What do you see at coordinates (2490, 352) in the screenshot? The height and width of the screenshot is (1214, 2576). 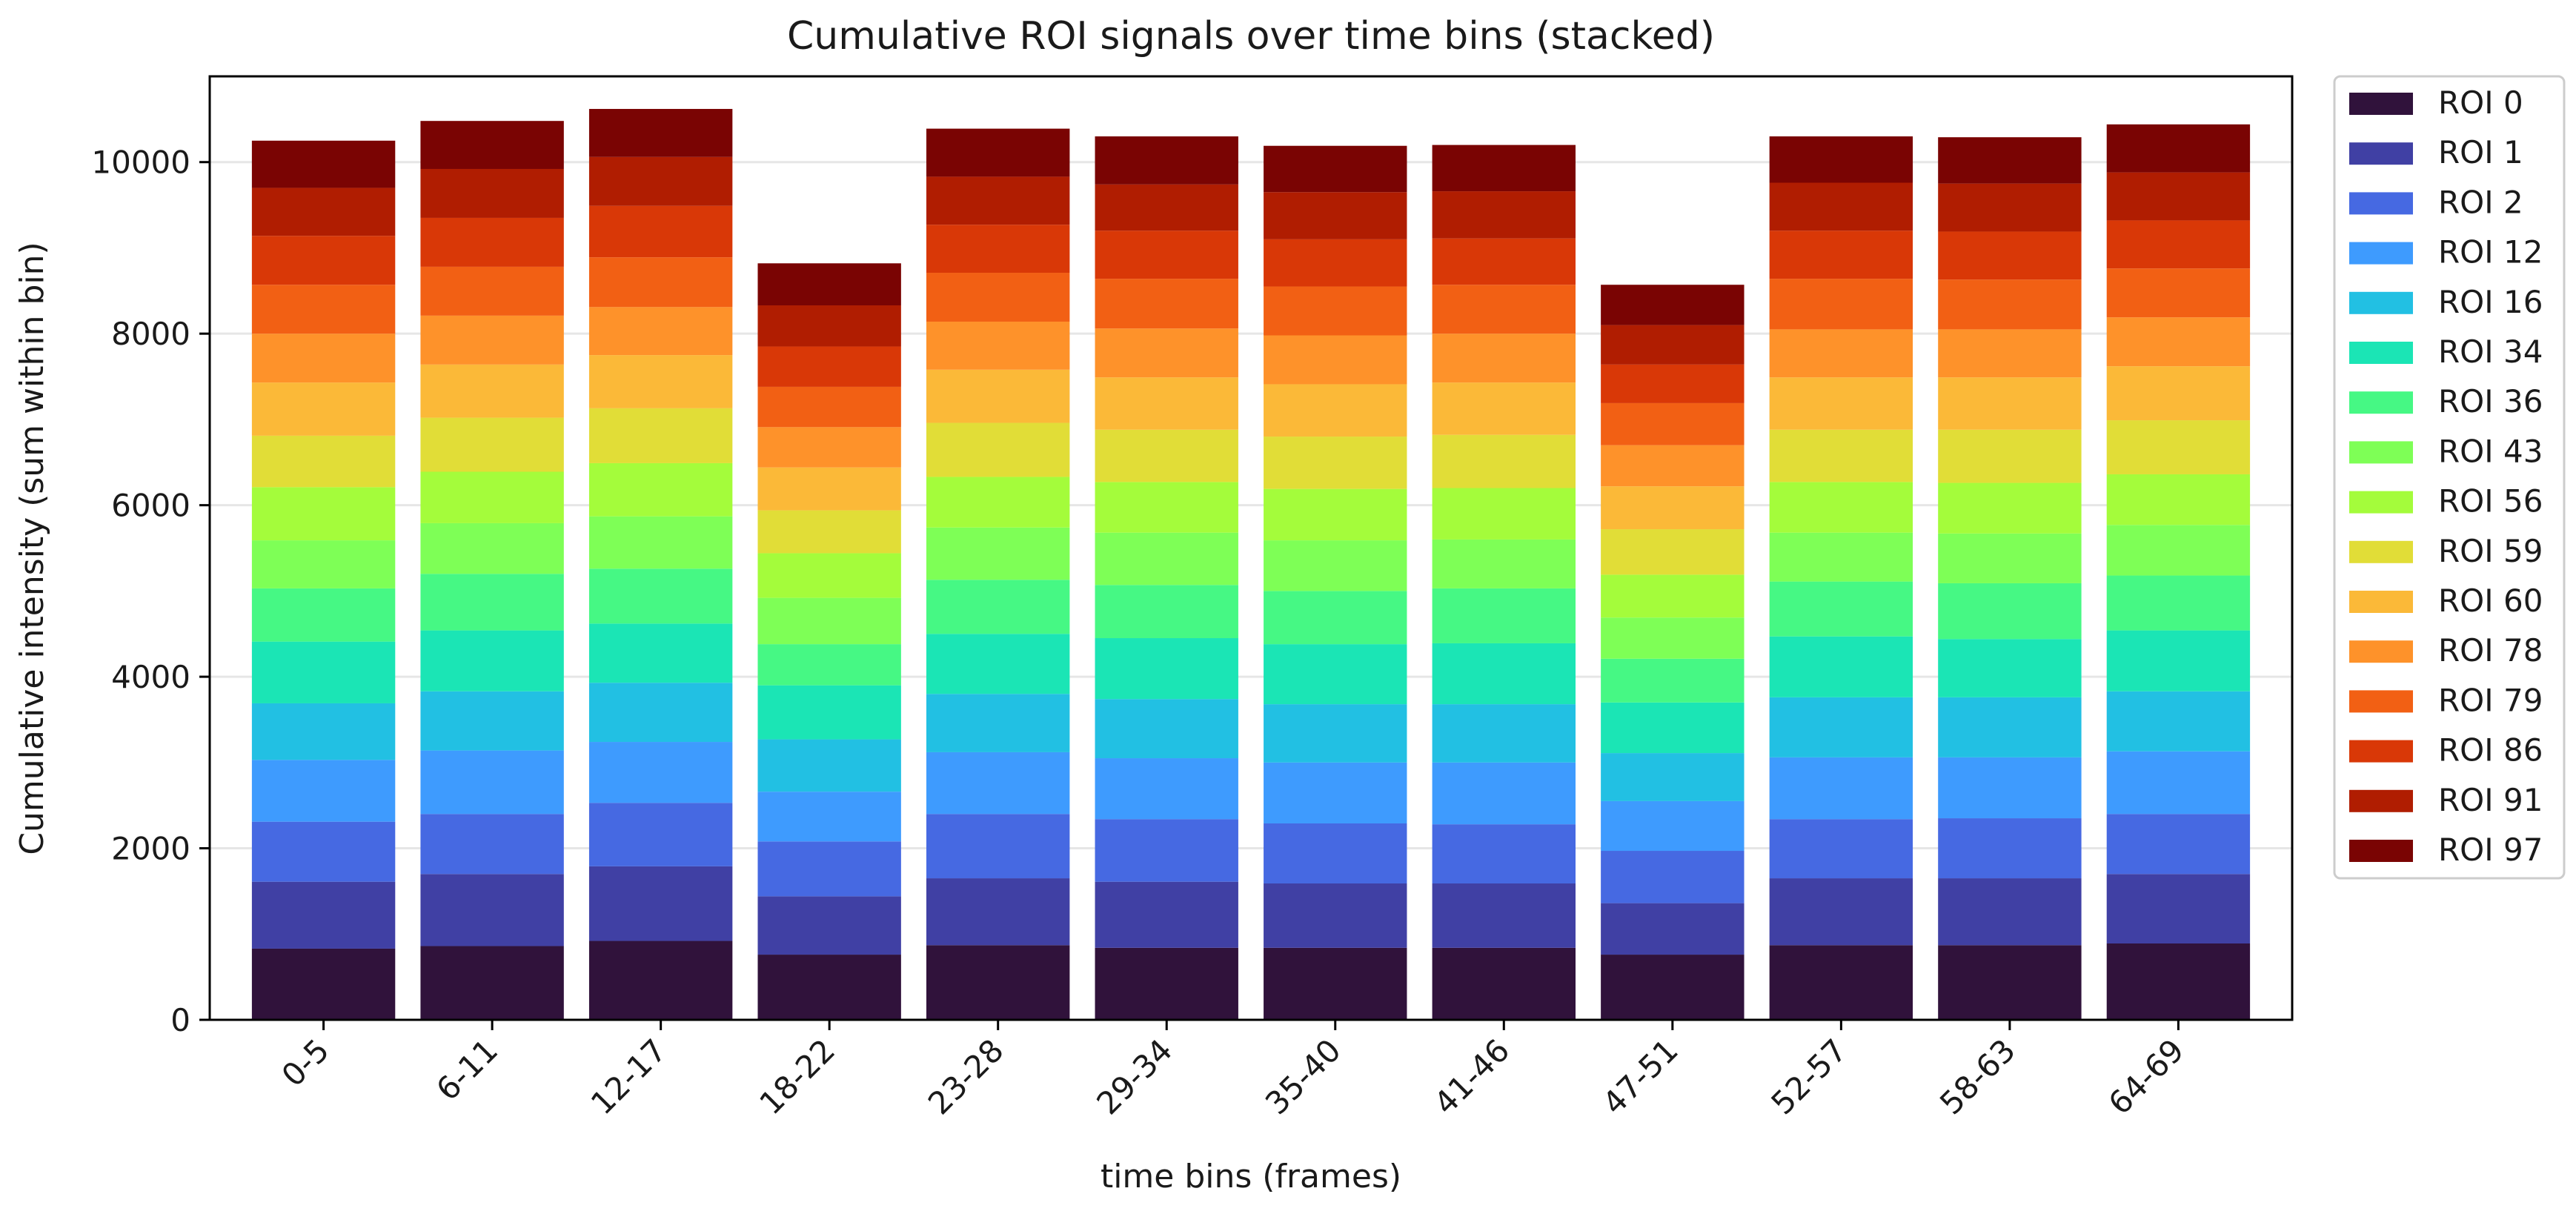 I see `legend-label: ROI 34` at bounding box center [2490, 352].